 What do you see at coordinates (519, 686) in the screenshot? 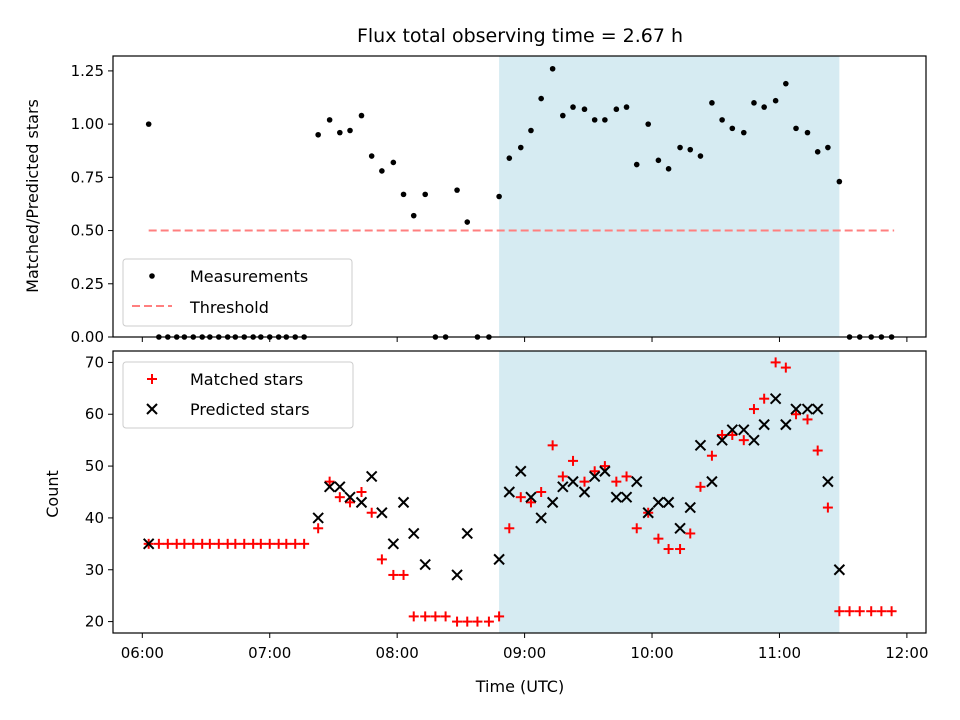
I see `x-axis-label: Time (UTC)` at bounding box center [519, 686].